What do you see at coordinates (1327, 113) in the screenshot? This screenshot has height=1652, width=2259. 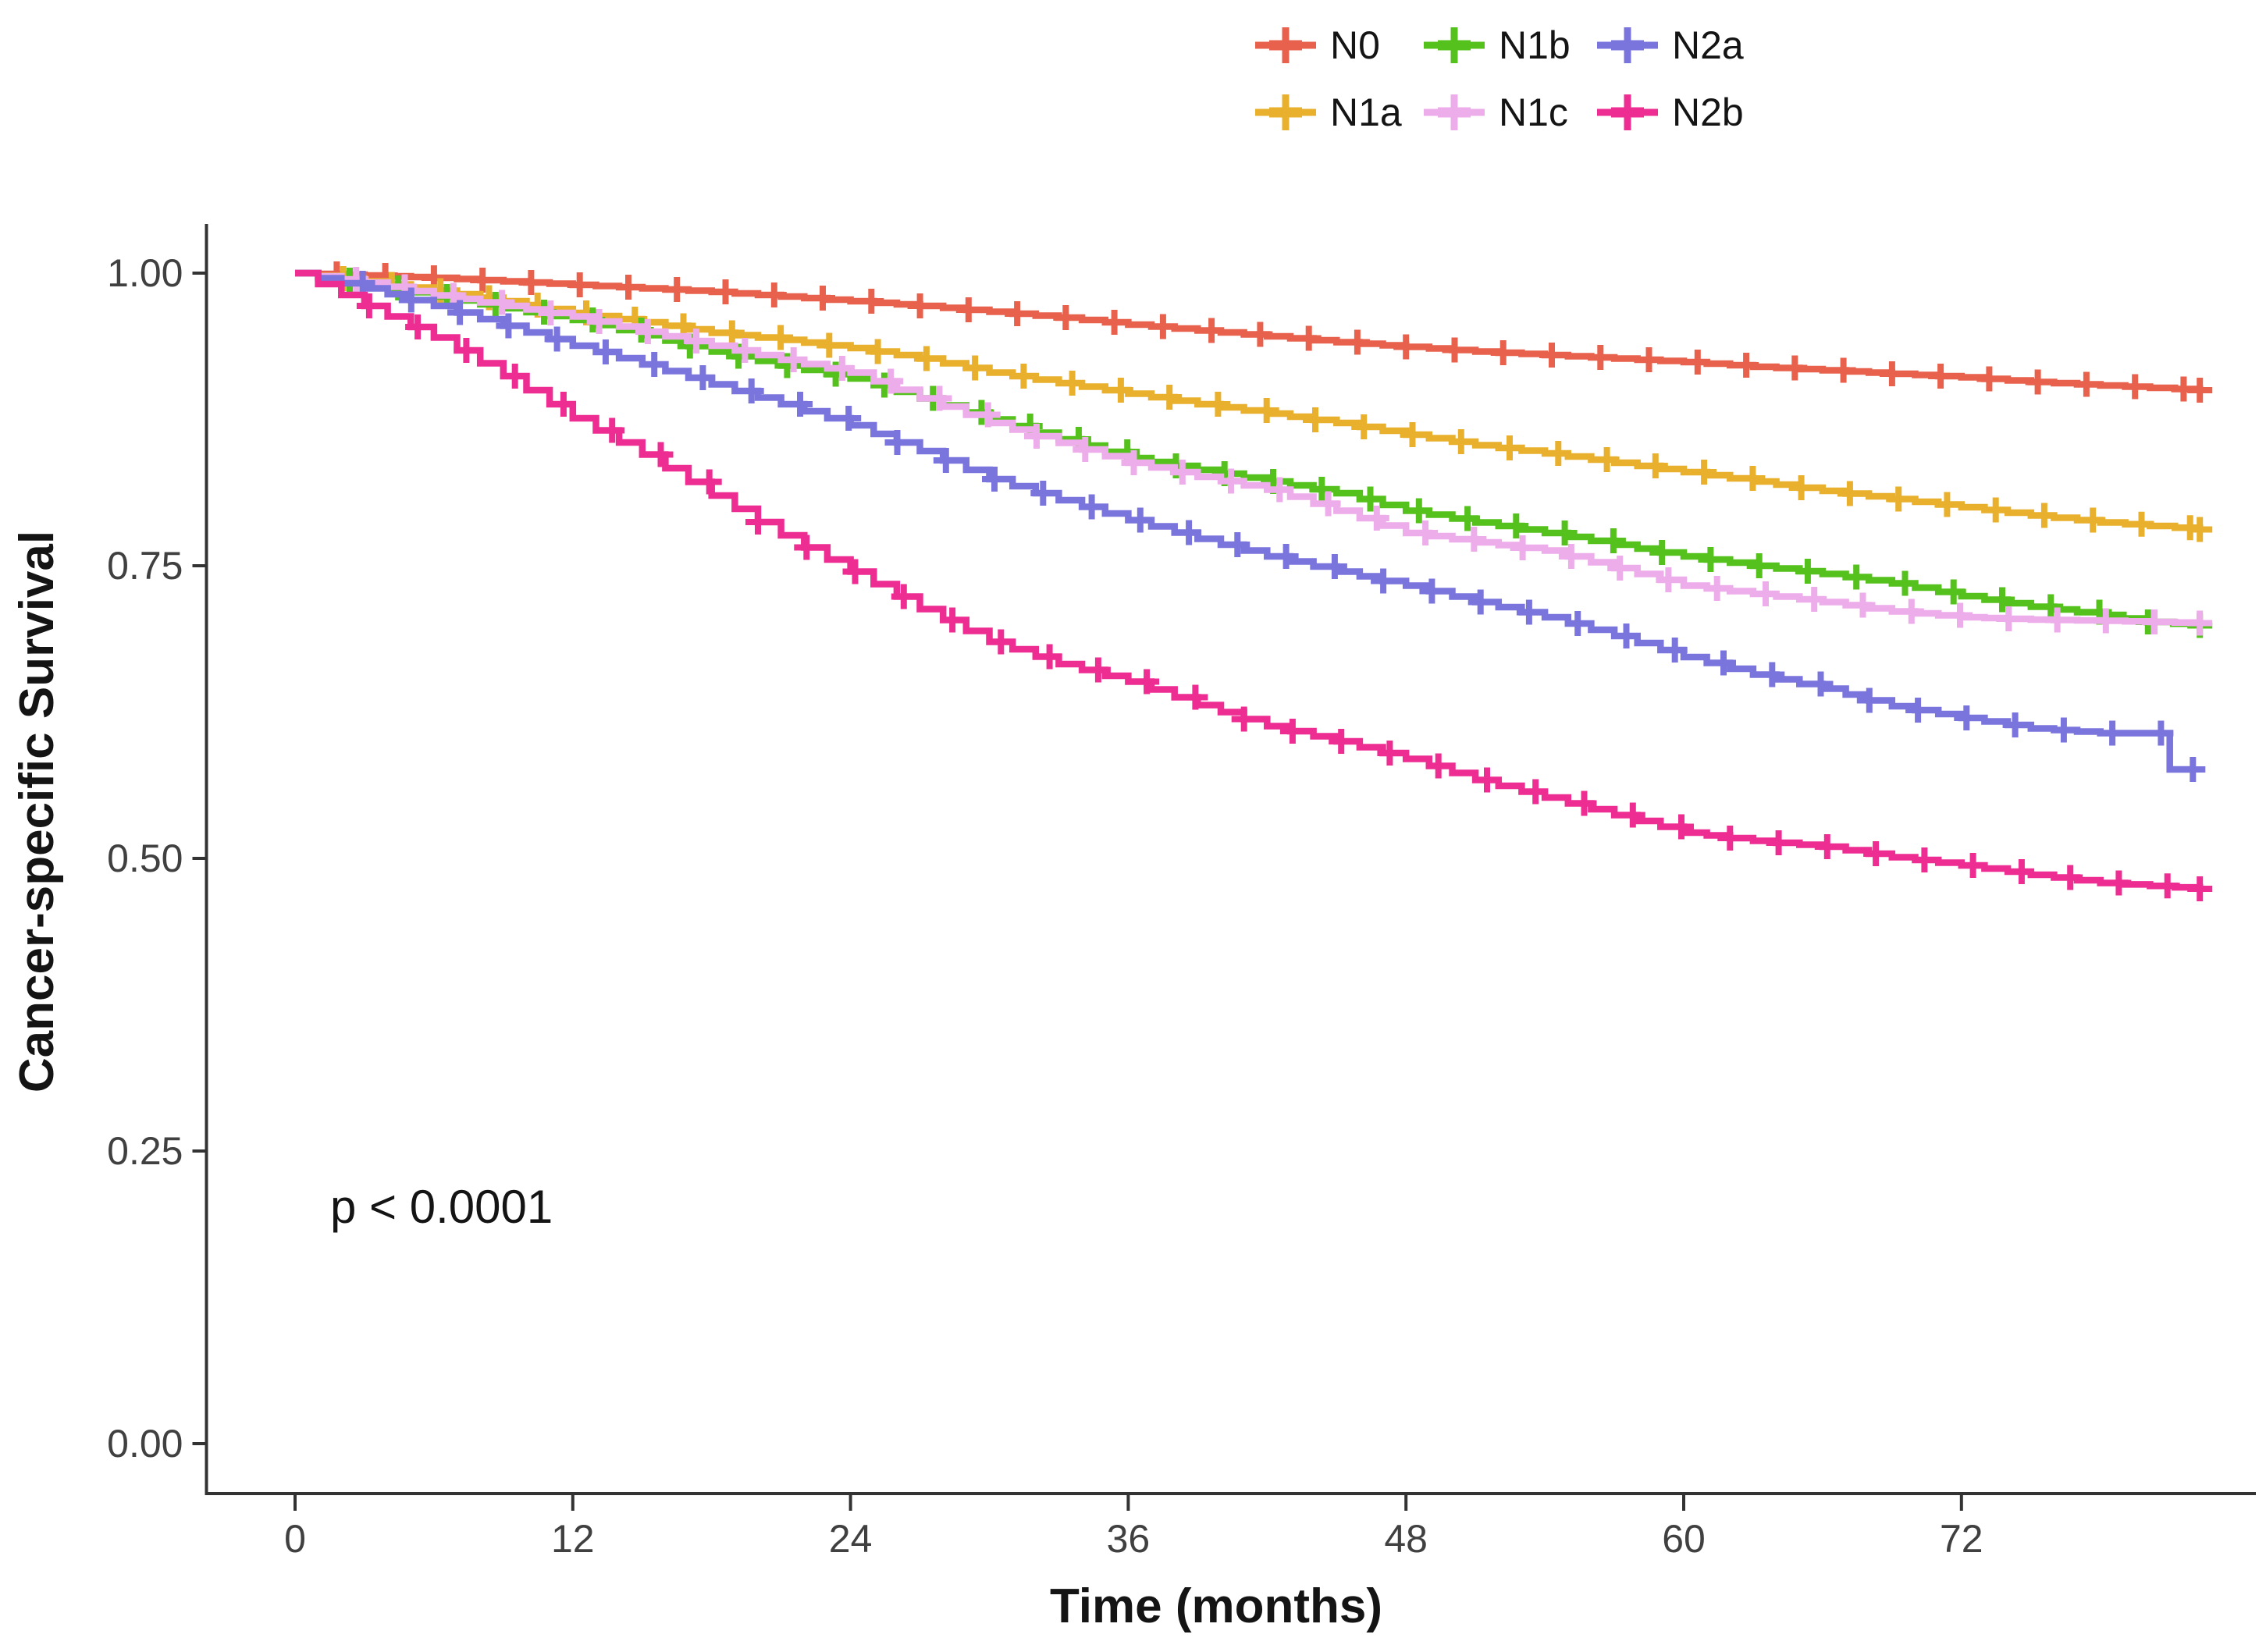 I see `legend-item-N1a: N1a` at bounding box center [1327, 113].